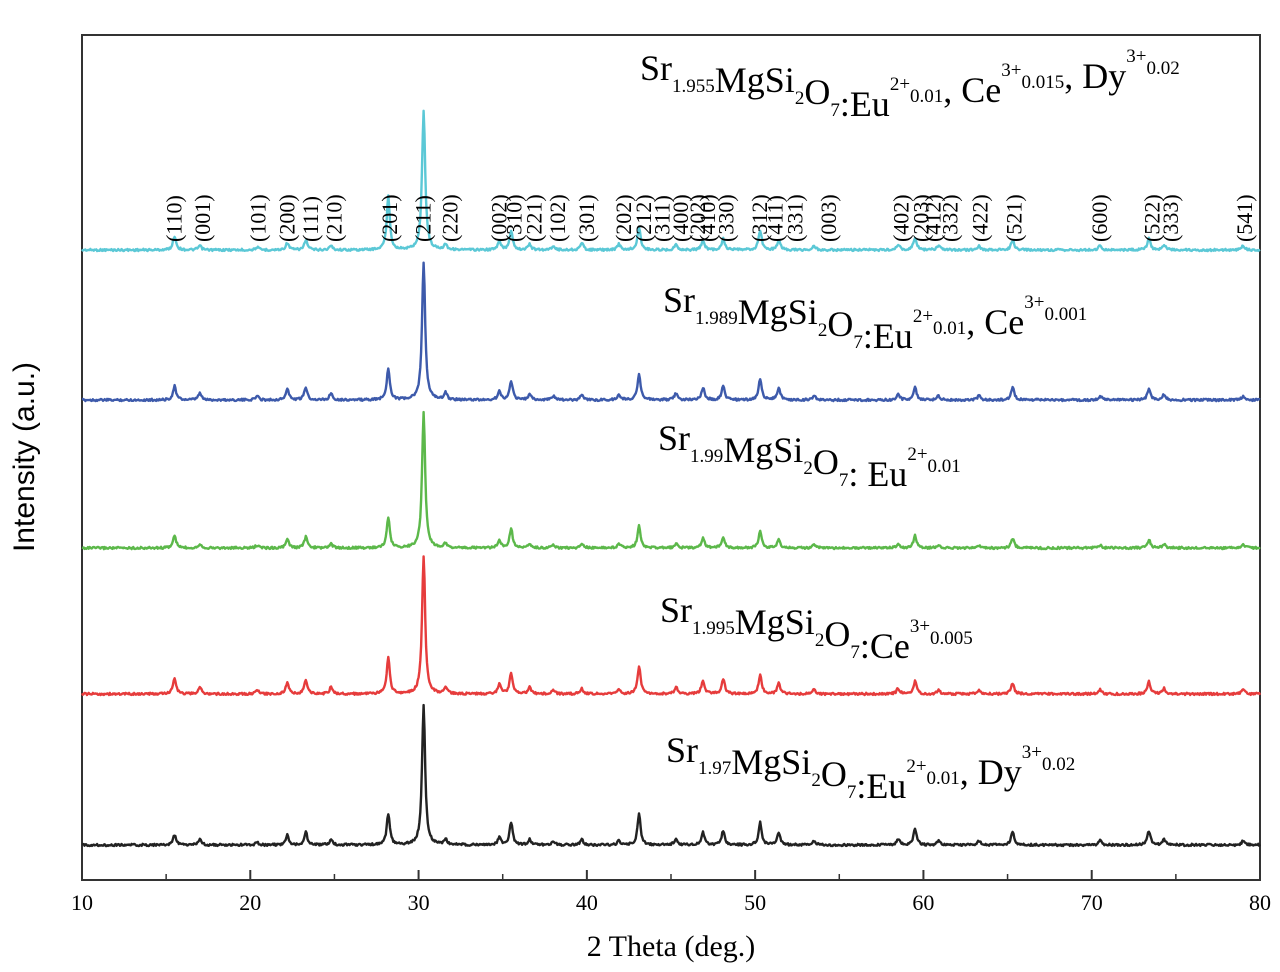 The width and height of the screenshot is (1280, 972). Describe the element at coordinates (1013, 218) in the screenshot. I see `hkl-label: (521)` at that location.